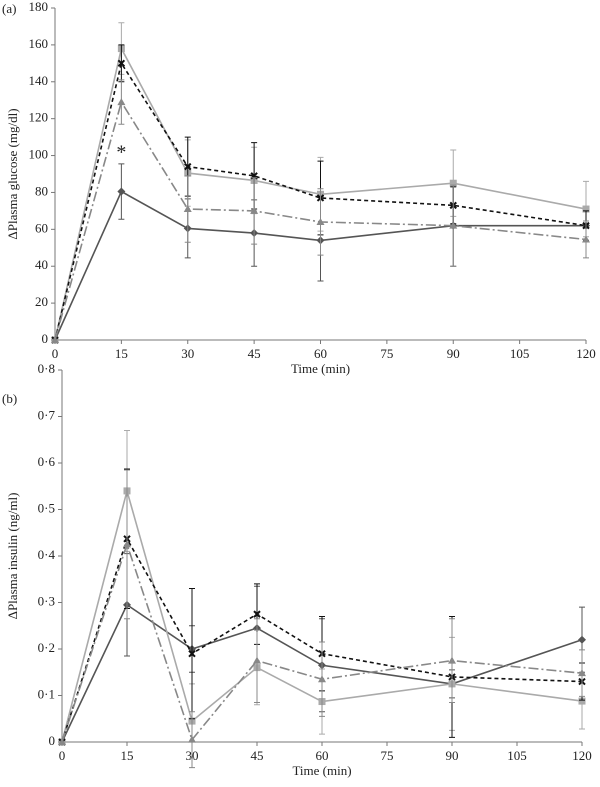 This screenshot has height=787, width=600. Describe the element at coordinates (39, 43) in the screenshot. I see `y-tick-label: 160` at that location.